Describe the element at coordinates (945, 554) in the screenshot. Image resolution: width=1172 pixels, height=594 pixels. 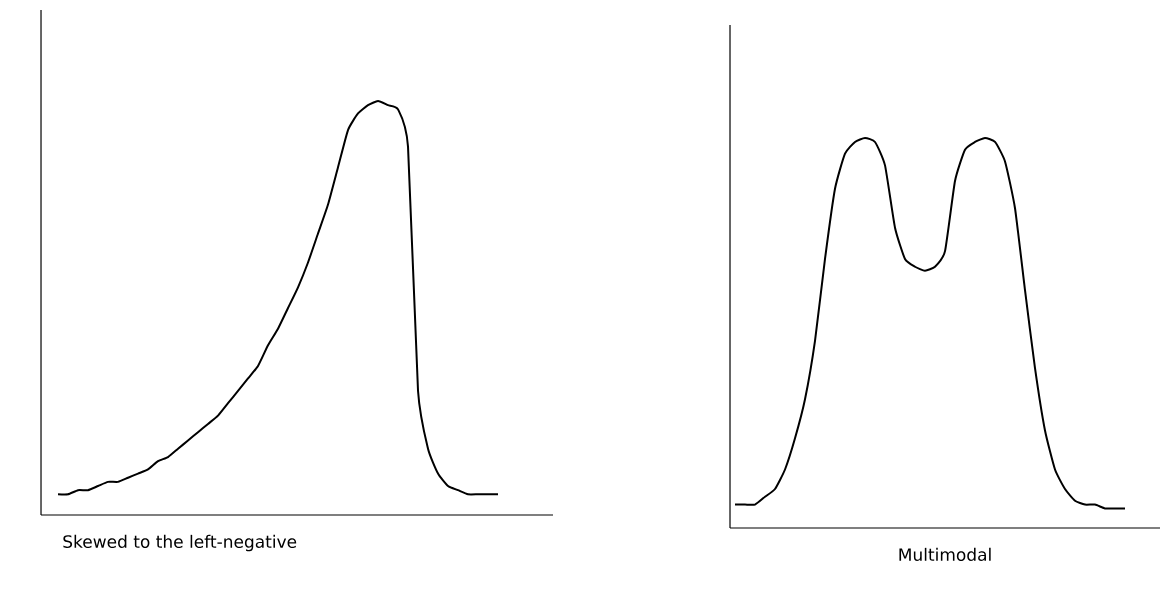
I see `x-axis-title: Multimodal` at that location.